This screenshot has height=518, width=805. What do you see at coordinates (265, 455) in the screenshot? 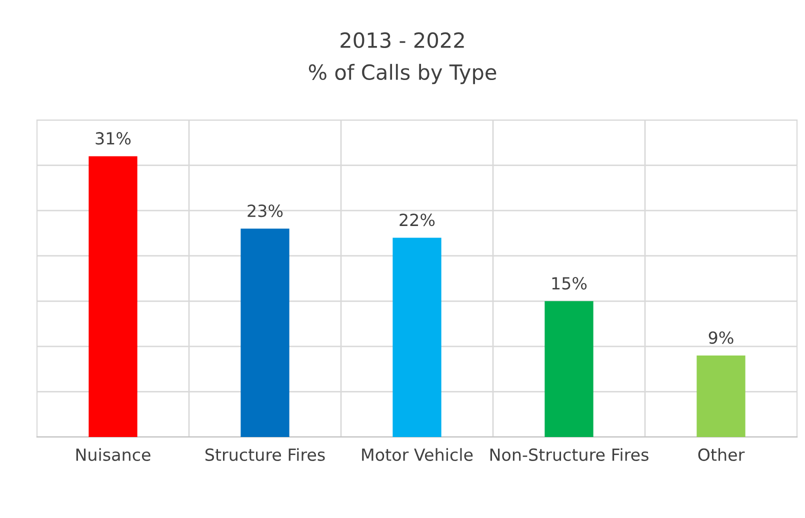
I see `x-tick-label: Structure Fires` at bounding box center [265, 455].